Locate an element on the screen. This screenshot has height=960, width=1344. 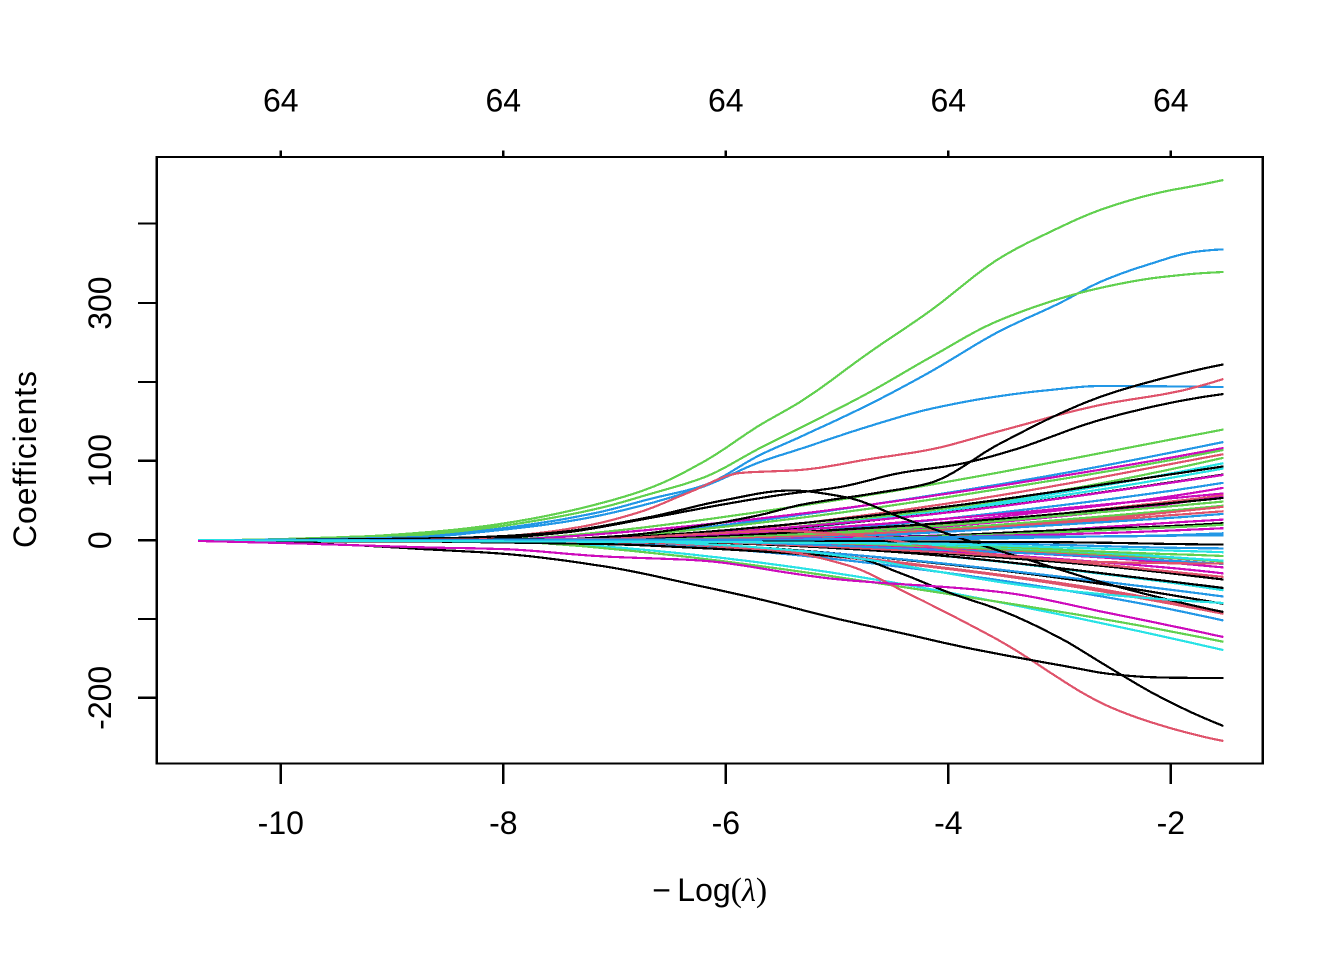
svg-text: -8 is located at coordinates (503, 823).